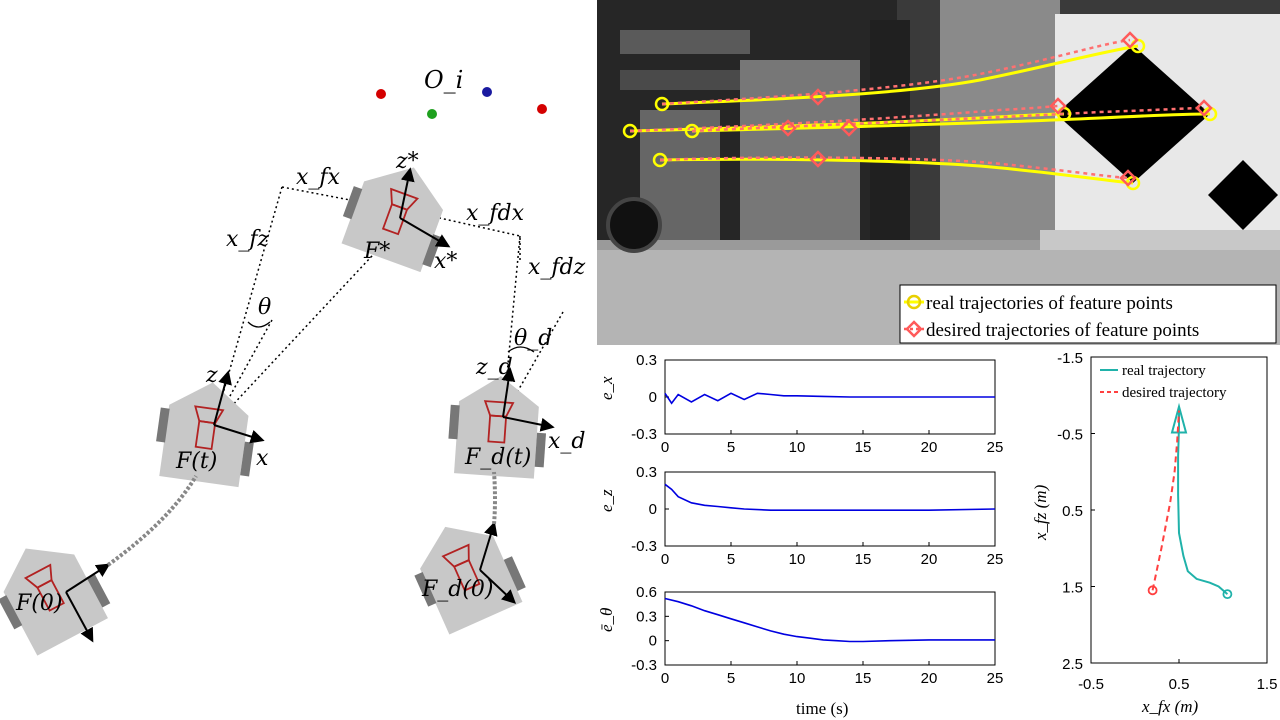 Image resolution: width=1280 pixels, height=720 pixels. What do you see at coordinates (262, 458) in the screenshot?
I see `x-label: x` at bounding box center [262, 458].